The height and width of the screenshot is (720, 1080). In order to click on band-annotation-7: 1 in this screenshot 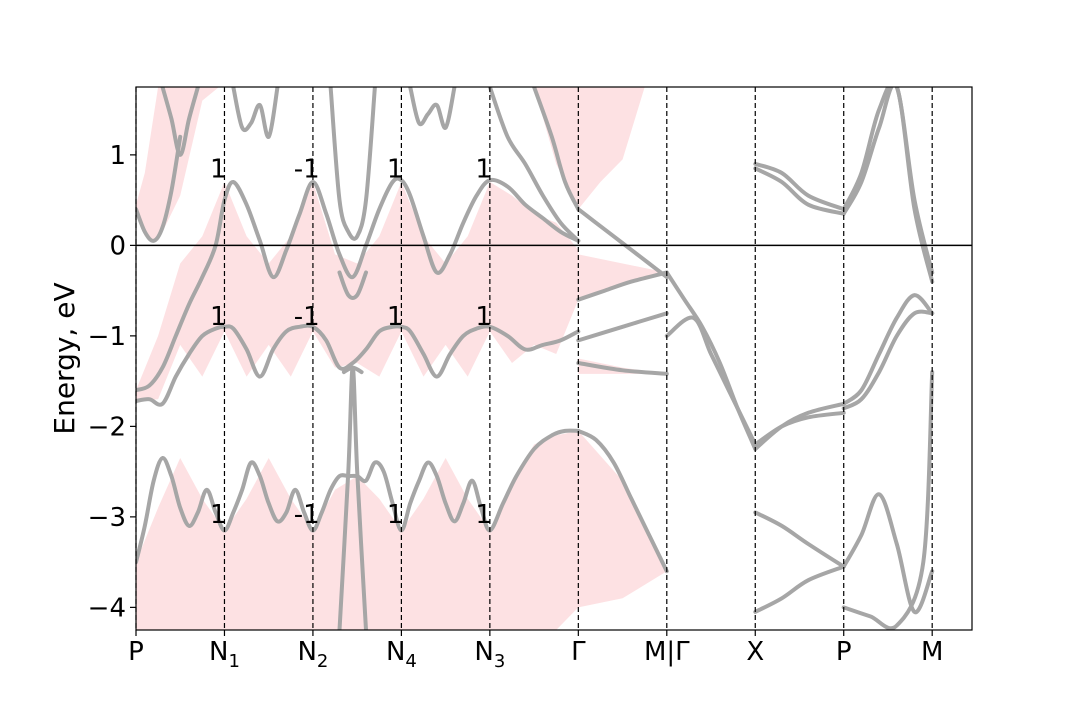, I will do `click(483, 317)`.